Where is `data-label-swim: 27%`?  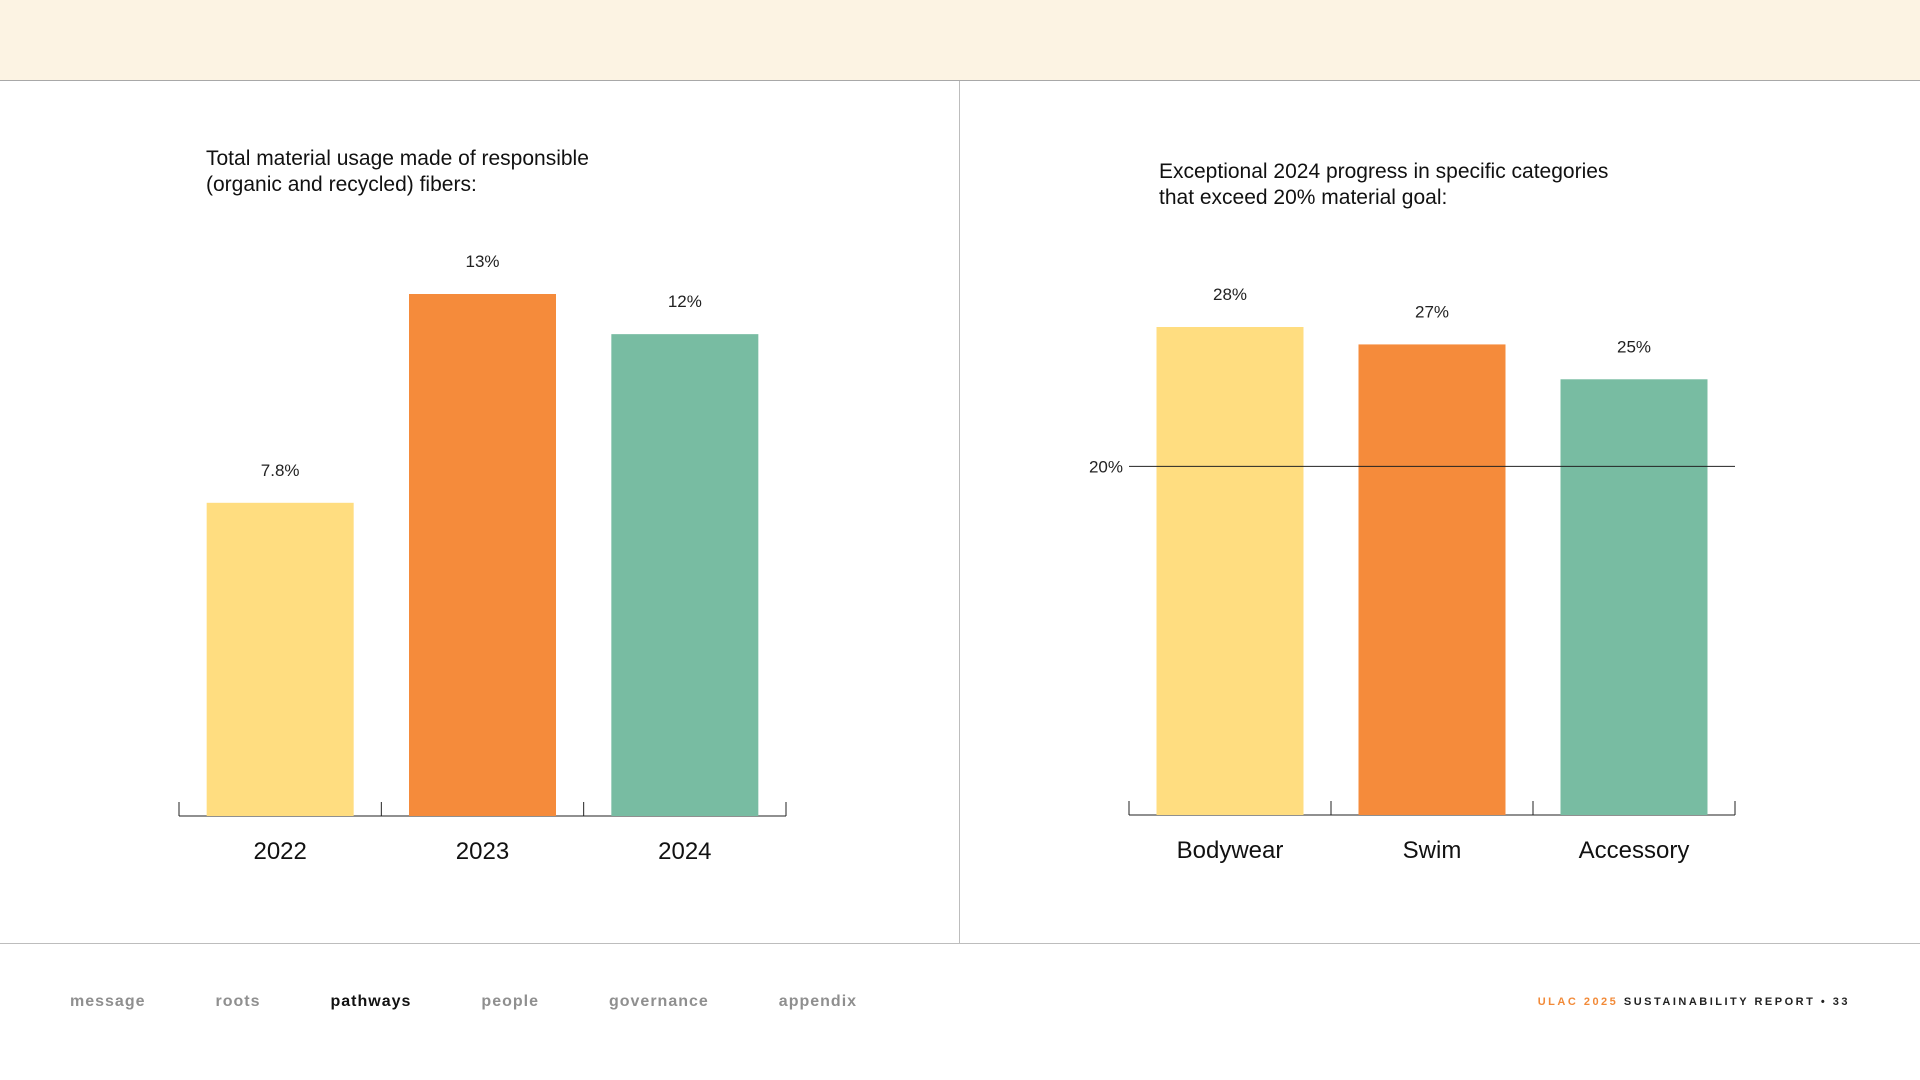 data-label-swim: 27% is located at coordinates (1432, 311).